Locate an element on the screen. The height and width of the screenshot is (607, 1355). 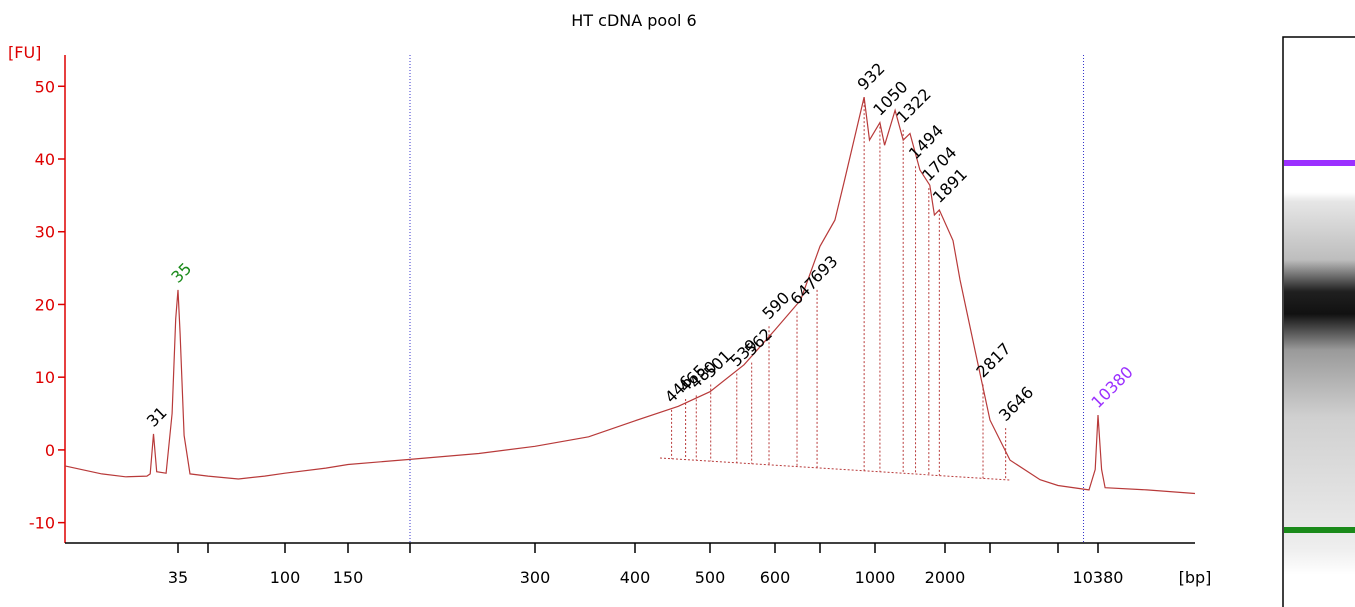
x-tick-label: 1000 is located at coordinates (875, 577).